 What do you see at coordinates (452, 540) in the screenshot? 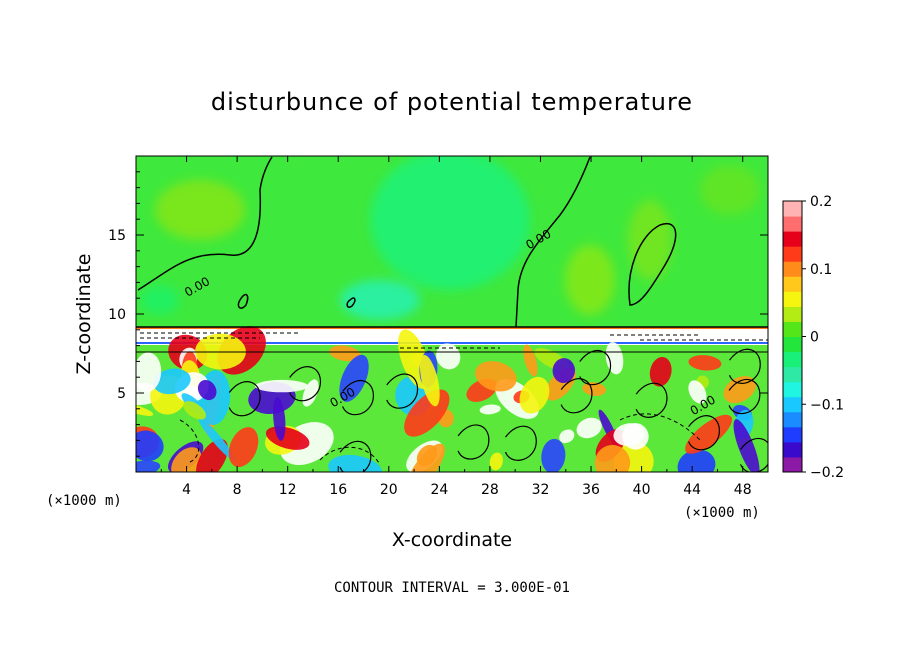
I see `x-axis-label: X-coordinate` at bounding box center [452, 540].